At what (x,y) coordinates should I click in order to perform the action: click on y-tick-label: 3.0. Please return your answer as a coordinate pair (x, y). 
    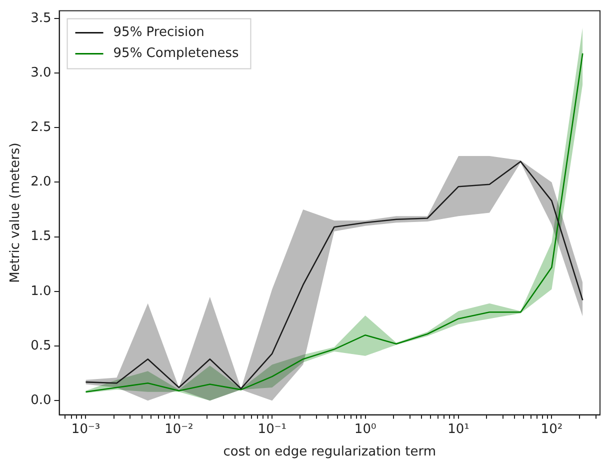
    Looking at the image, I should click on (41, 72).